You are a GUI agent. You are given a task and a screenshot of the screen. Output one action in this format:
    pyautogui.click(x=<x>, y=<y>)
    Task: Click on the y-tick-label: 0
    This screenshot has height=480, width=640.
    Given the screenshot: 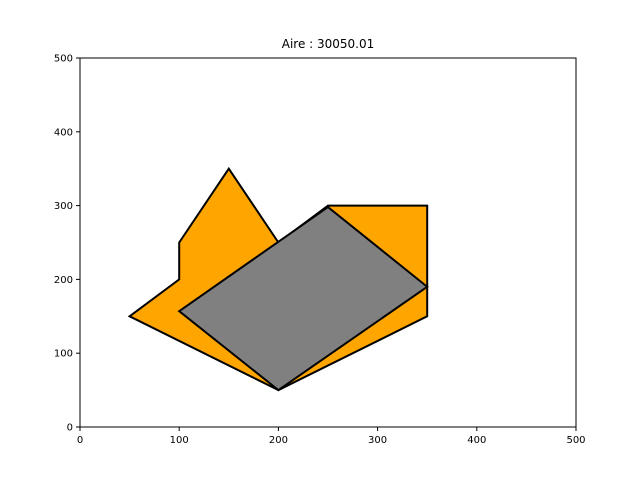 What is the action you would take?
    pyautogui.click(x=70, y=428)
    